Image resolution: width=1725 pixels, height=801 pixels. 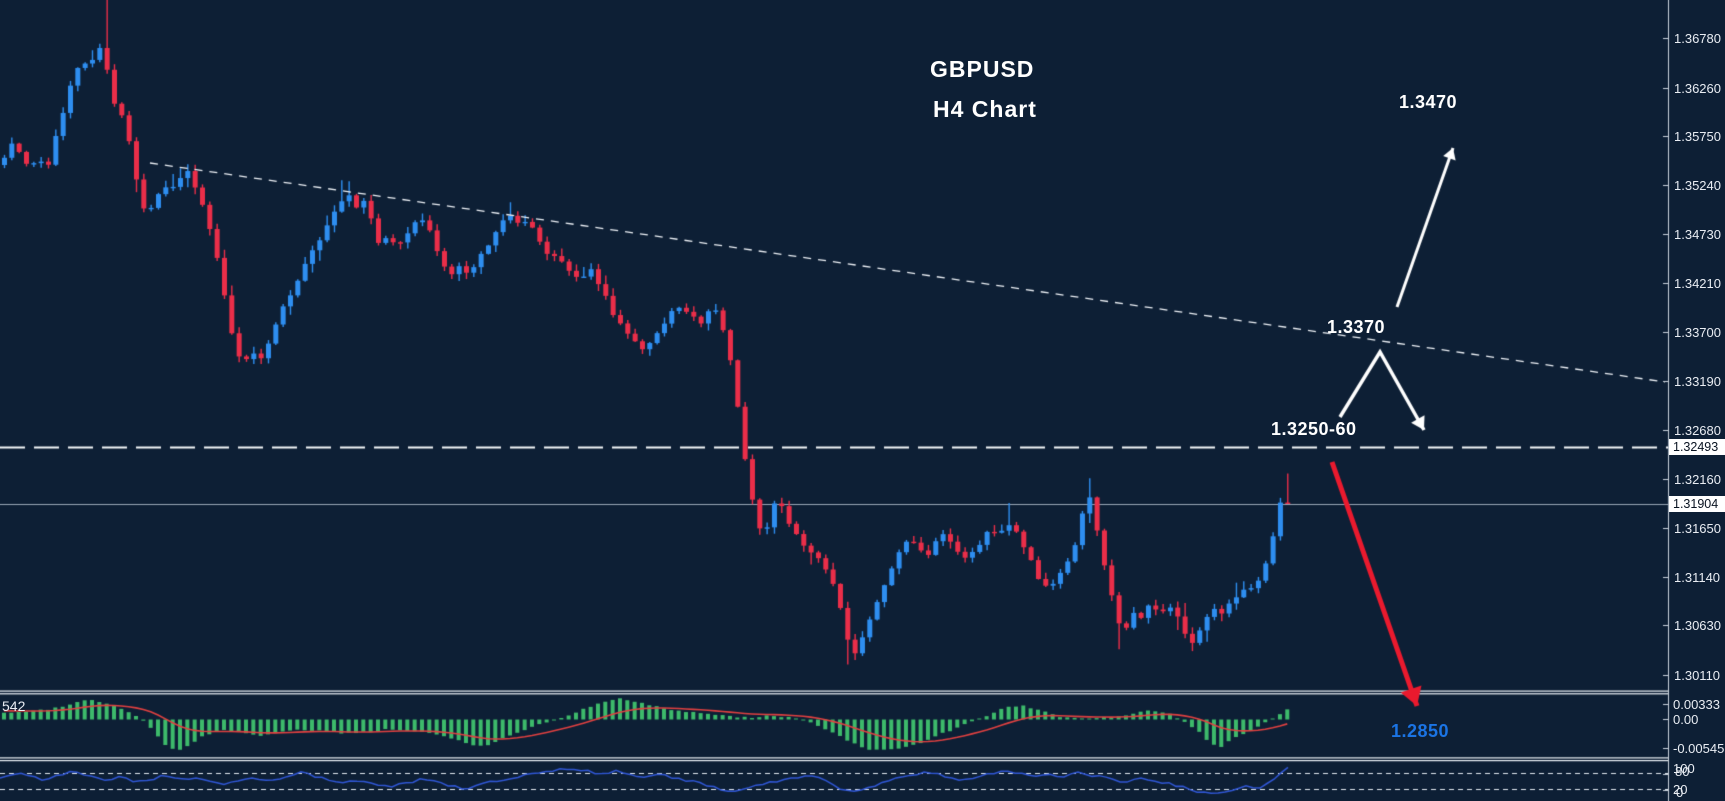 I want to click on price-marker-box: 1.31904, so click(x=1697, y=503).